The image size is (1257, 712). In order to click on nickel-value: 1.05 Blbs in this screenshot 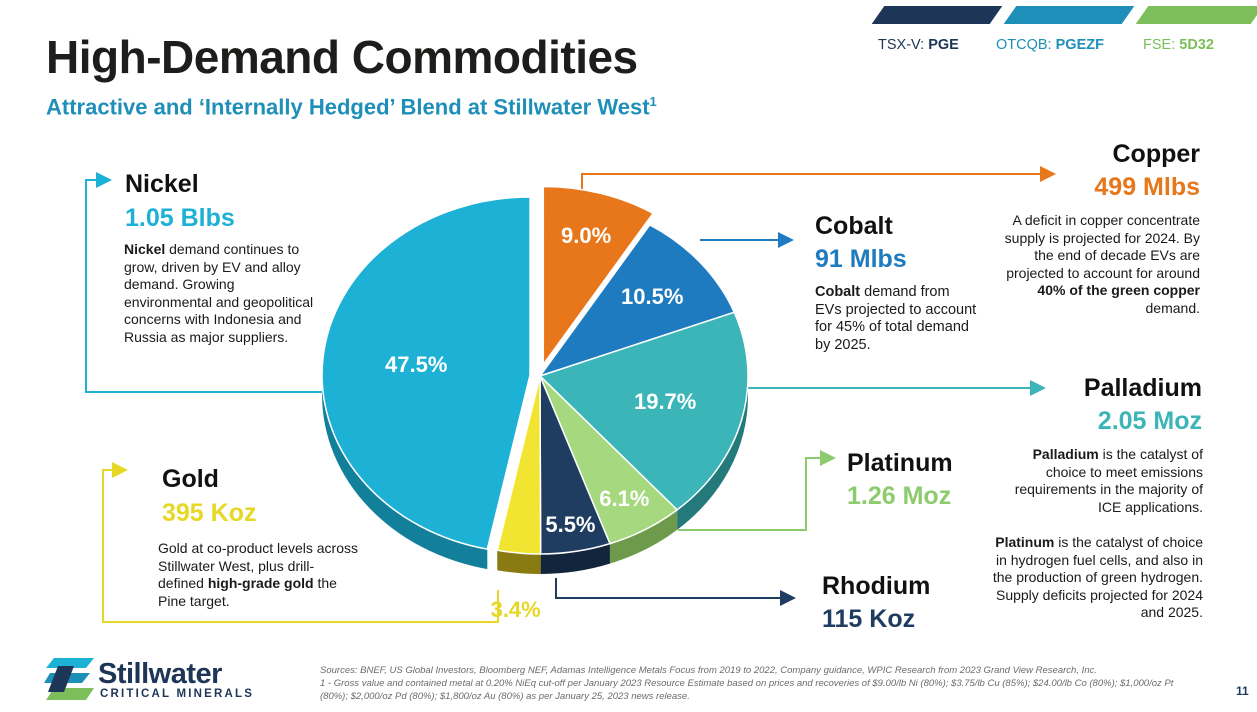, I will do `click(180, 218)`.